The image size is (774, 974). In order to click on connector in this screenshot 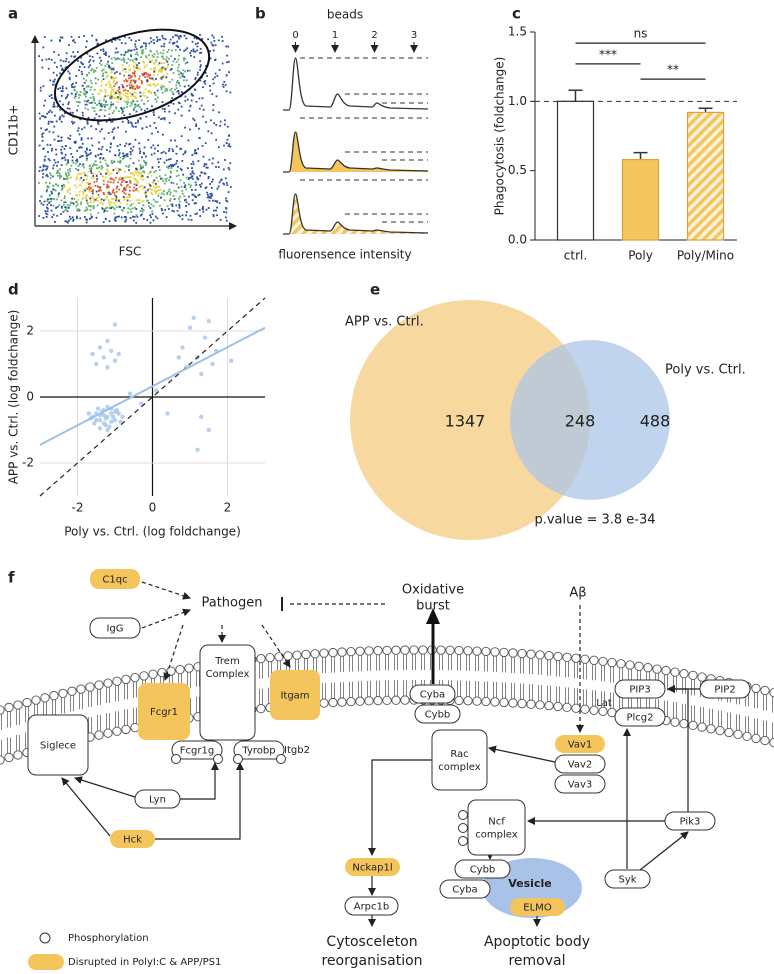, I will do `click(166, 590)`.